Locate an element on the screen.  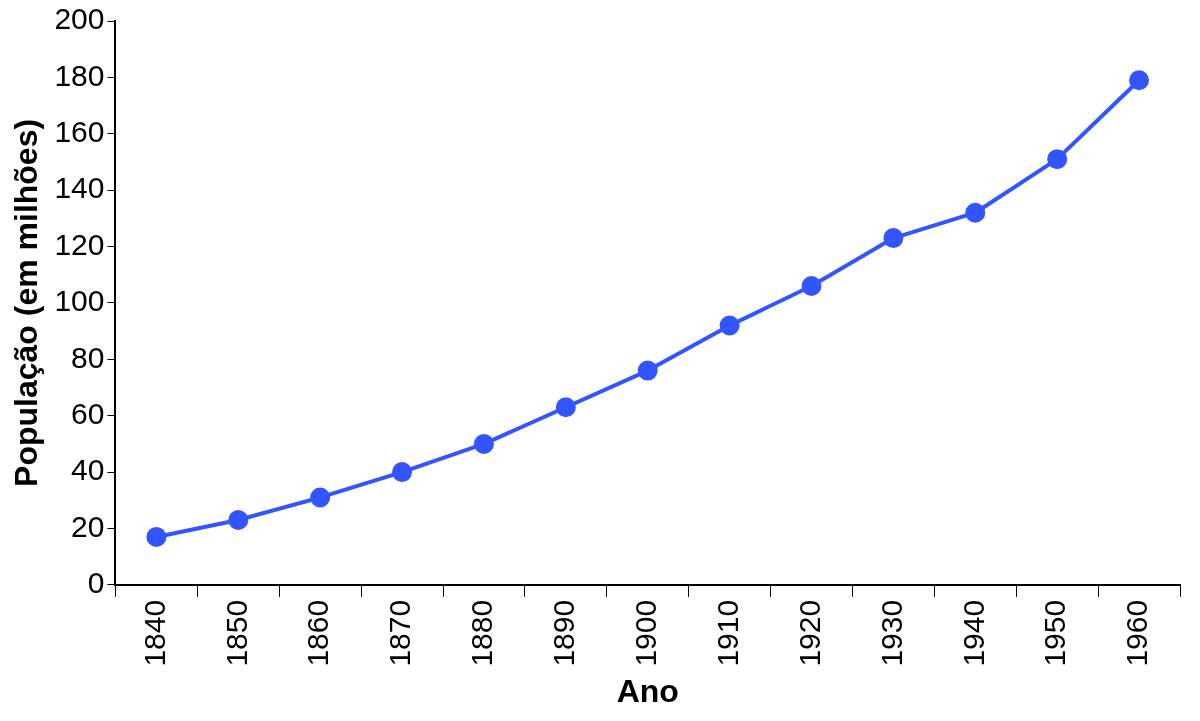
y-tick-label: 60 is located at coordinates (88, 413).